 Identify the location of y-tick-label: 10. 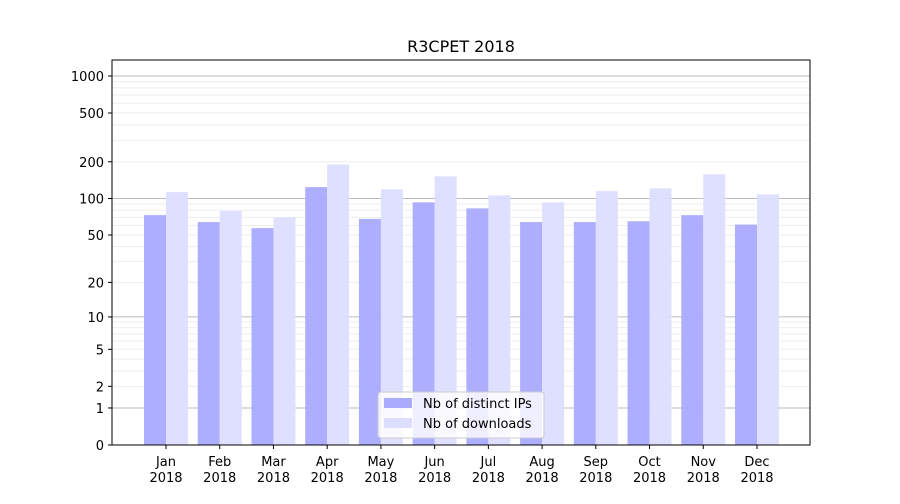
(95, 318).